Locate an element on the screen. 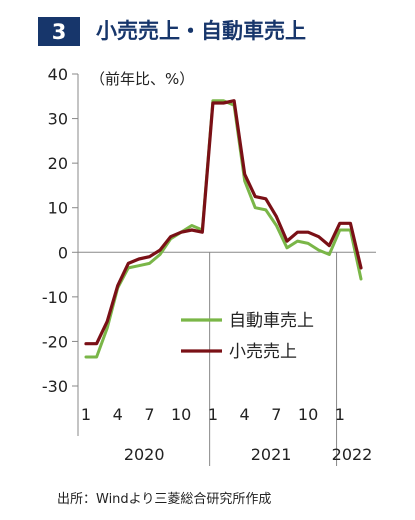 This screenshot has height=520, width=415. year-label: 2022 is located at coordinates (352, 454).